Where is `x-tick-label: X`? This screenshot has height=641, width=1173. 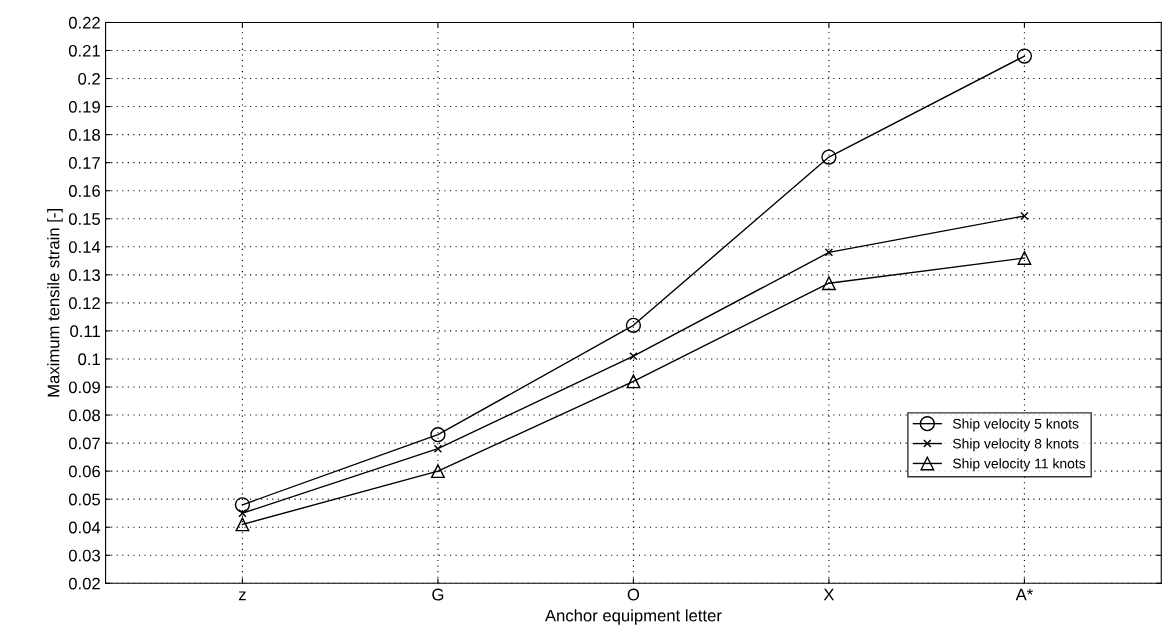 x-tick-label: X is located at coordinates (829, 594).